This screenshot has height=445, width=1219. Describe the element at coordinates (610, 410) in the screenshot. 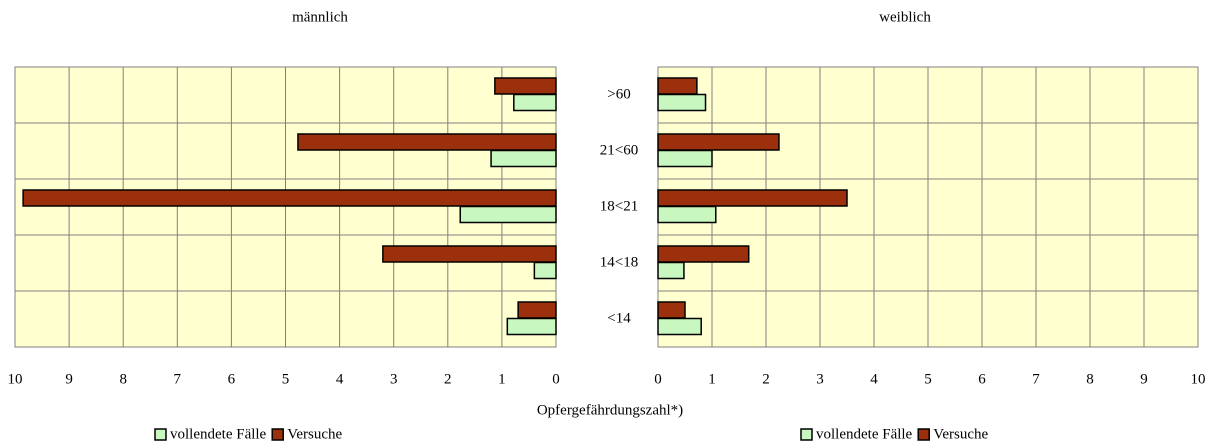

I see `x-axis-label: Opfergefährdungszahl*)` at that location.